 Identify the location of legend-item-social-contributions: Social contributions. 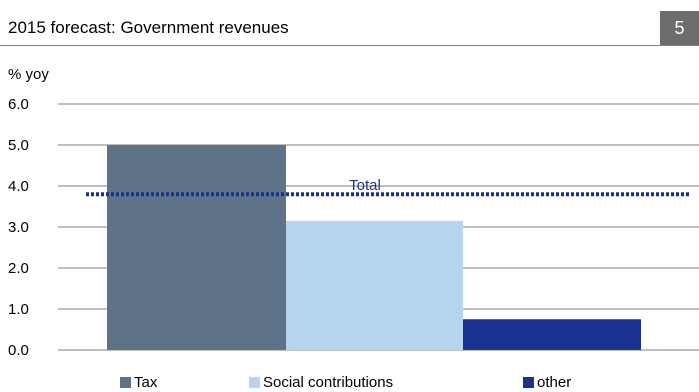
(321, 382).